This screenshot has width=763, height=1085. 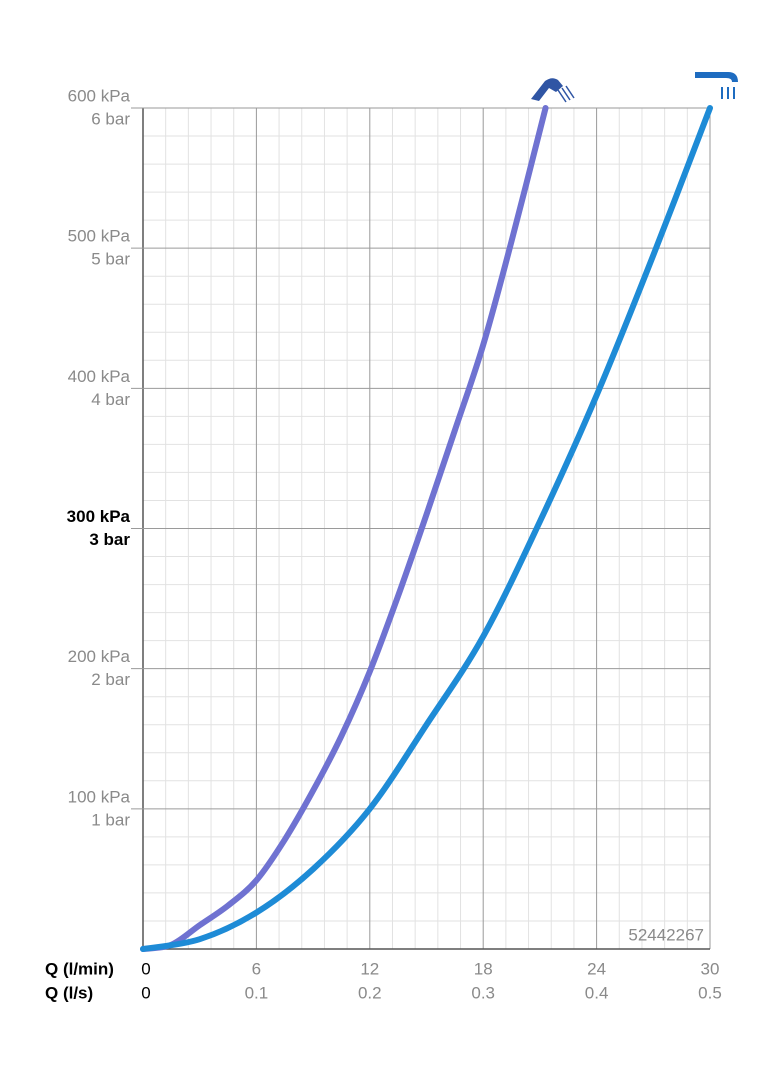 I want to click on y2-tick-label: 3 bar, so click(x=109, y=539).